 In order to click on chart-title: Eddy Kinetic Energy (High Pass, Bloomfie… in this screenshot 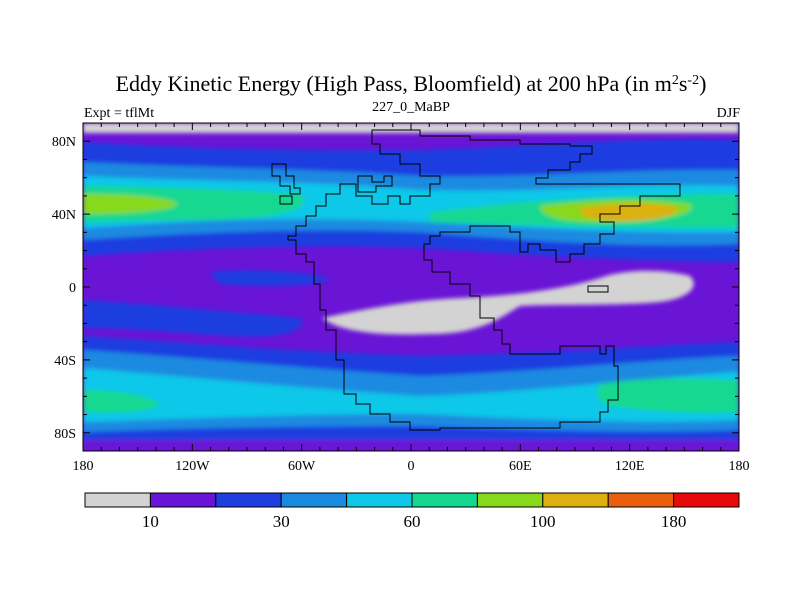, I will do `click(411, 83)`.